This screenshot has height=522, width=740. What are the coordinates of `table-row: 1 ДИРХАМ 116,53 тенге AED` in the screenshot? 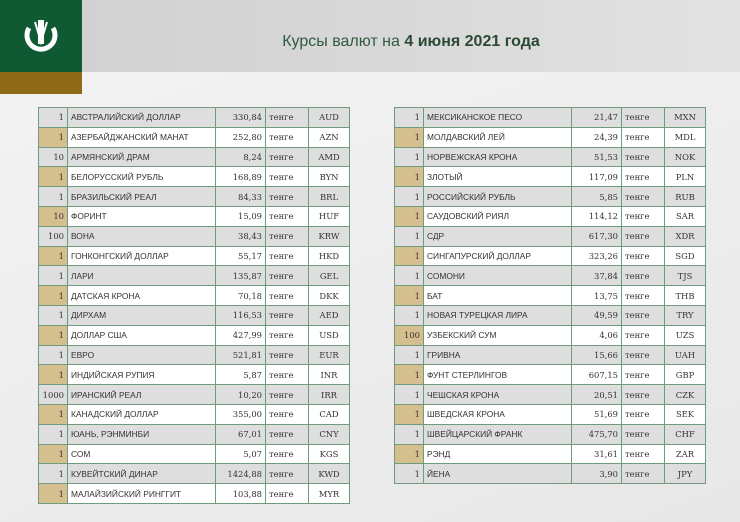 It's located at (194, 315).